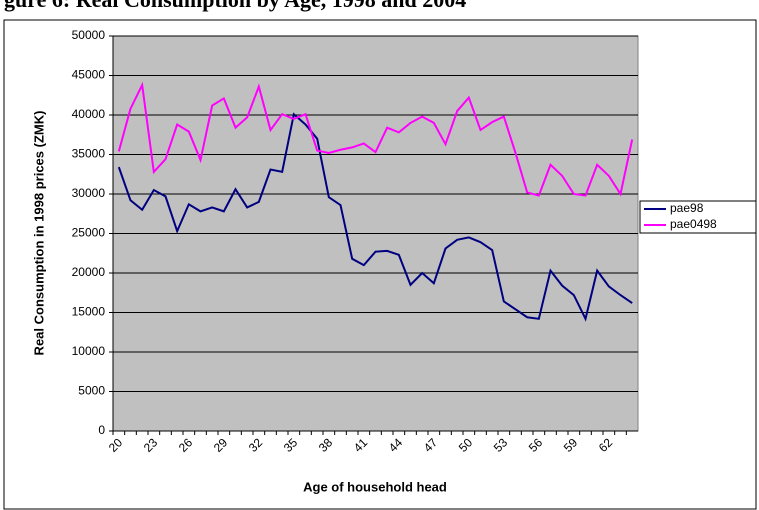  I want to click on y-tick-label: 40000, so click(89, 114).